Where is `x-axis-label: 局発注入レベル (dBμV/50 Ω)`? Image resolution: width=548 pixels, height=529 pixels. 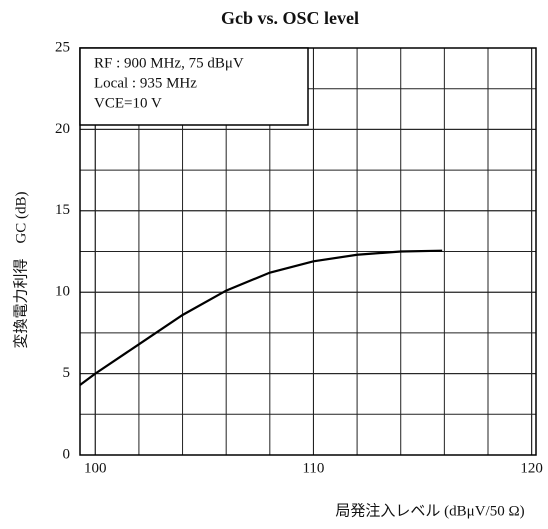
x-axis-label: 局発注入レベル (dBμV/50 Ω) is located at coordinates (429, 510).